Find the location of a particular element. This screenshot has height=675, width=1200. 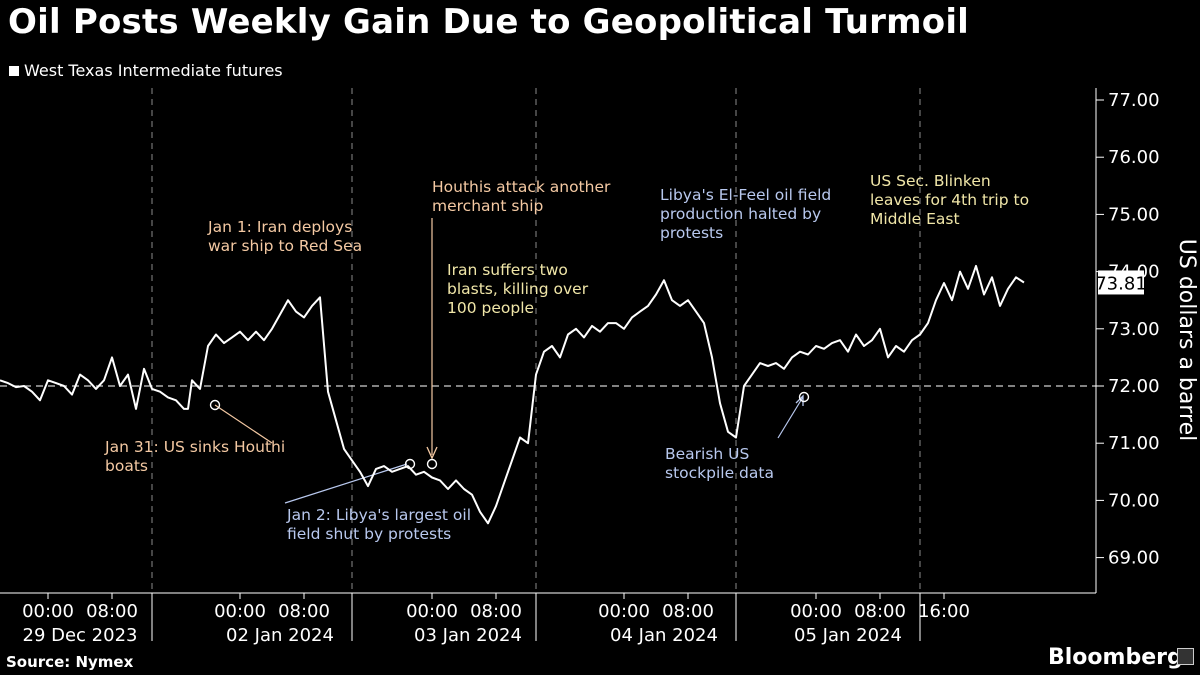

y-tick-label: 75.00 is located at coordinates (1134, 214).